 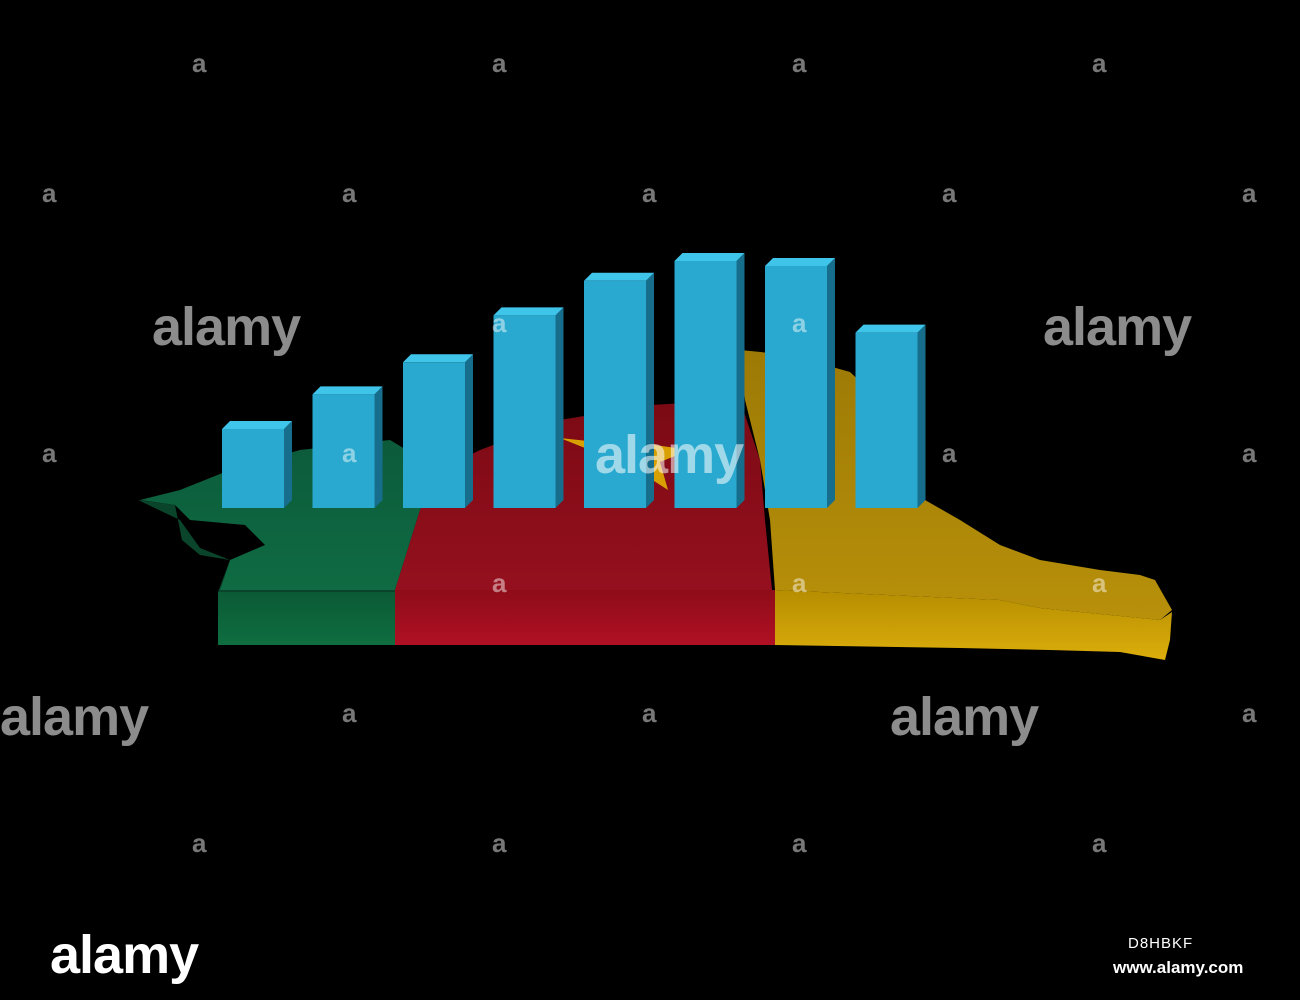 I want to click on stock-site-url: www.alamy.com, so click(x=1178, y=967).